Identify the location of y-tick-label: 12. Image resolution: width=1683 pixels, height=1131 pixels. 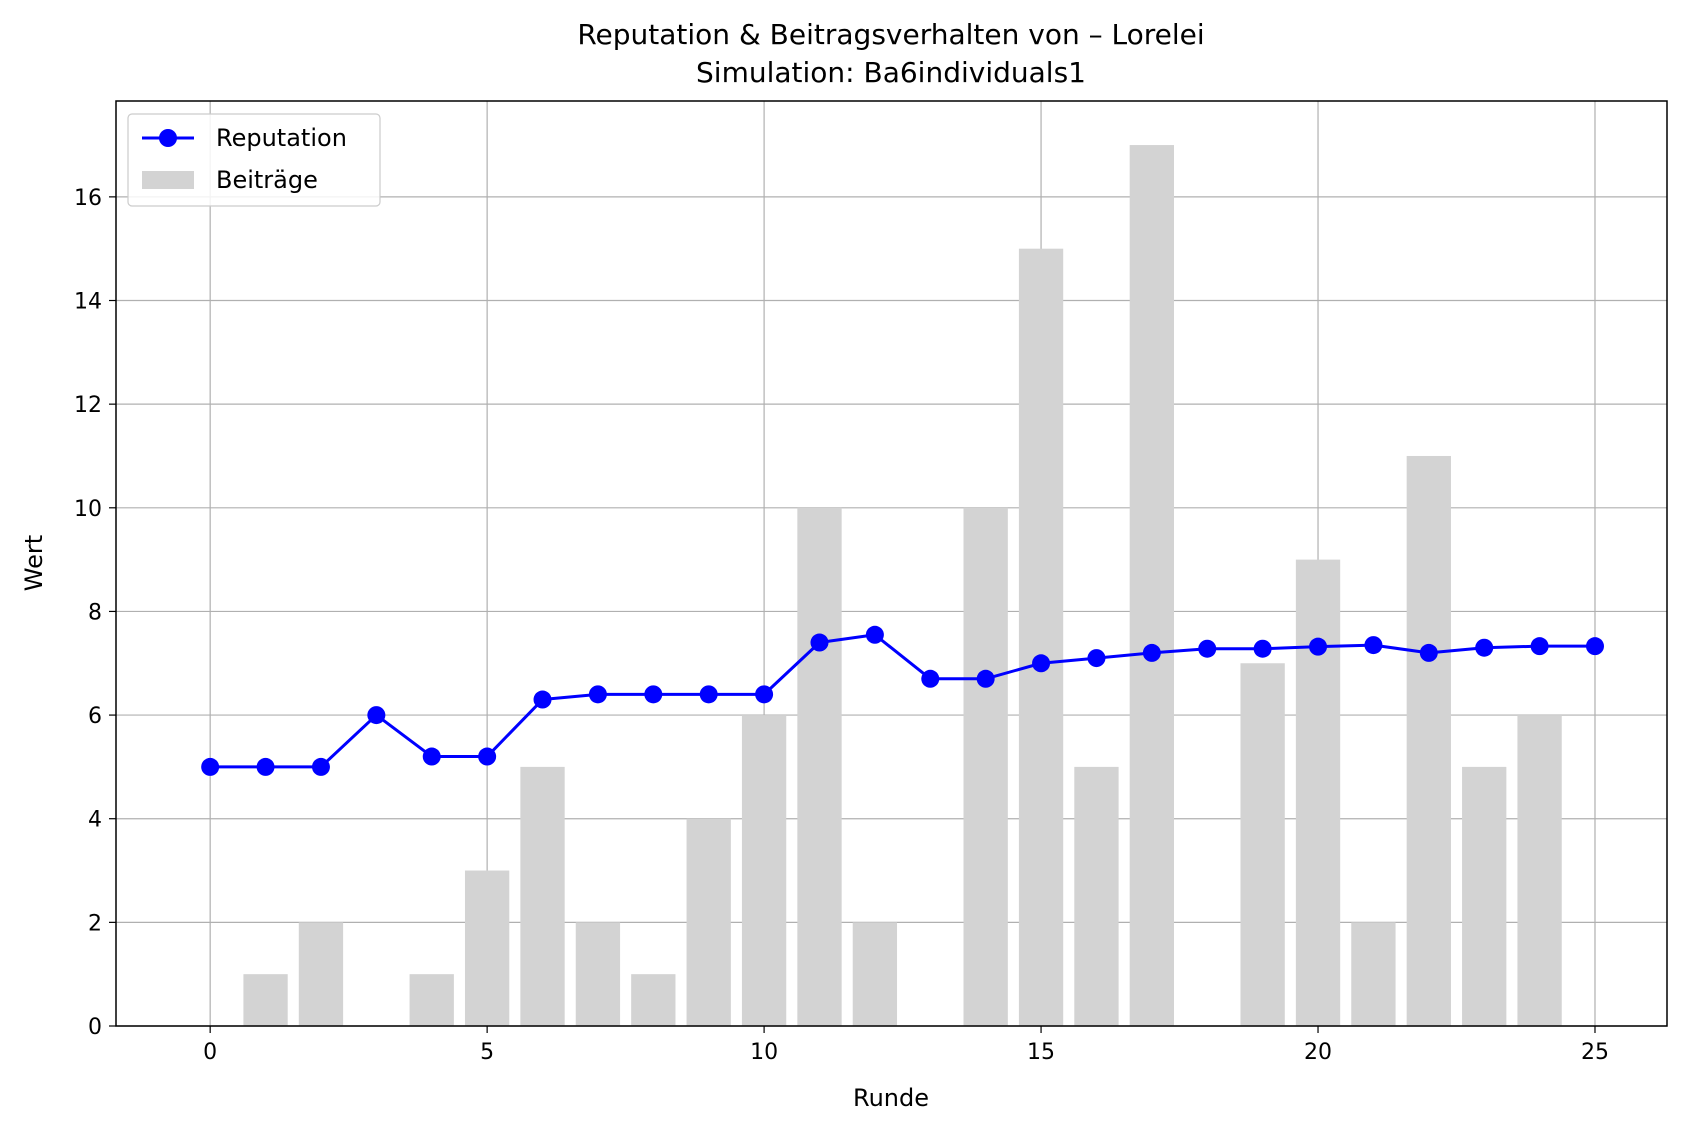
(88, 405).